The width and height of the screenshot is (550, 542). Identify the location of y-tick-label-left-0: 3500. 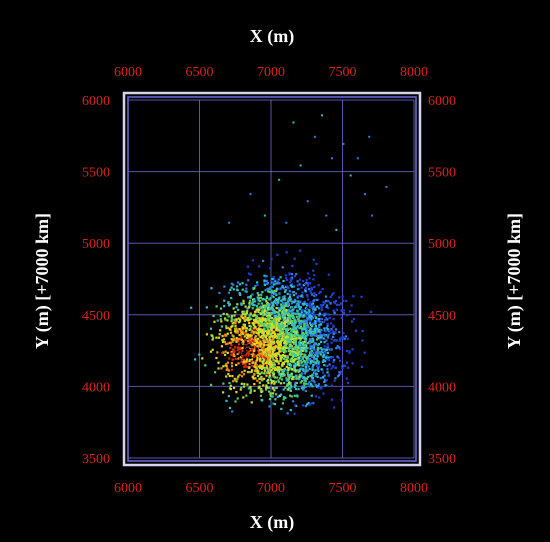
(96, 459).